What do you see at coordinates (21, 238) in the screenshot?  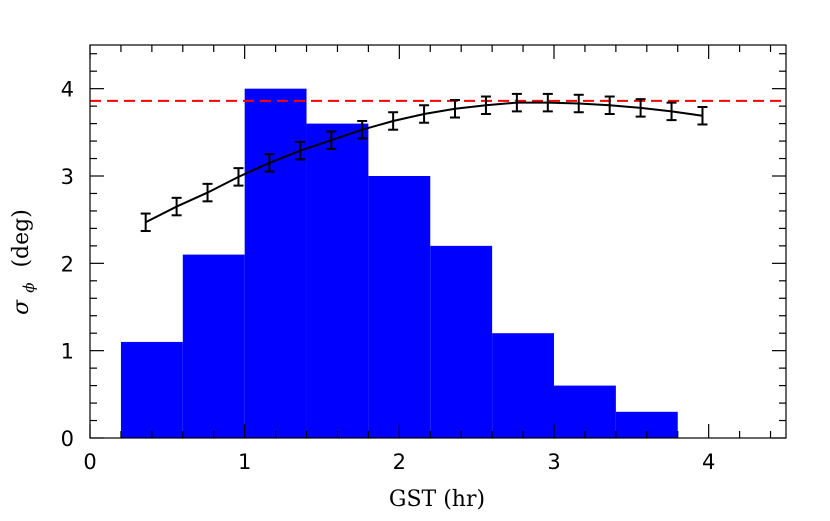 I see `y-axis-label-unit: (deg)` at bounding box center [21, 238].